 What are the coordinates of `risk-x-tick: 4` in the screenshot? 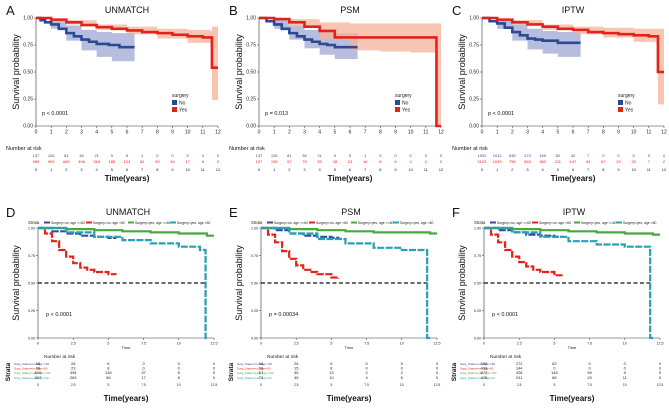 It's located at (320, 169).